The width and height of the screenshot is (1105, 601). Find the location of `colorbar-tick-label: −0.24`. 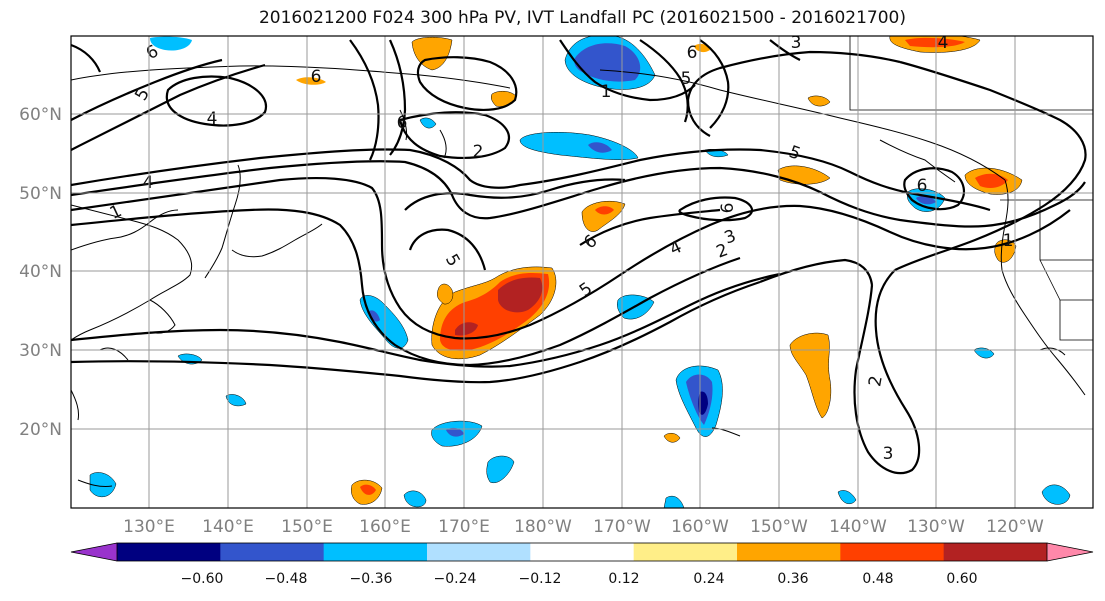

colorbar-tick-label: −0.24 is located at coordinates (455, 579).